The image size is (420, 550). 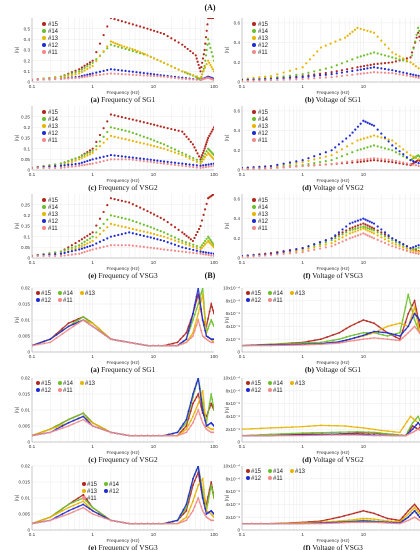 I want to click on y-tick-label: 0.4, so click(x=237, y=42).